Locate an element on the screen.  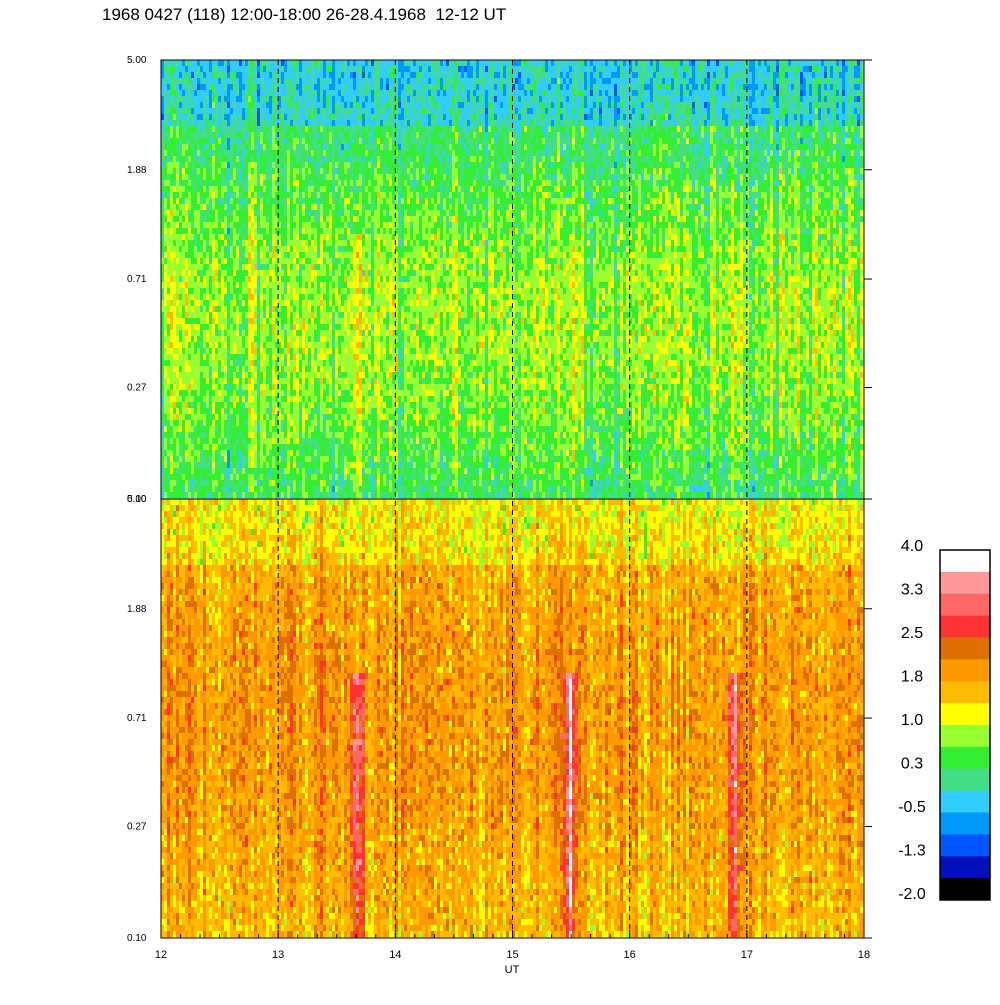
x-tick-label: 16 is located at coordinates (630, 955).